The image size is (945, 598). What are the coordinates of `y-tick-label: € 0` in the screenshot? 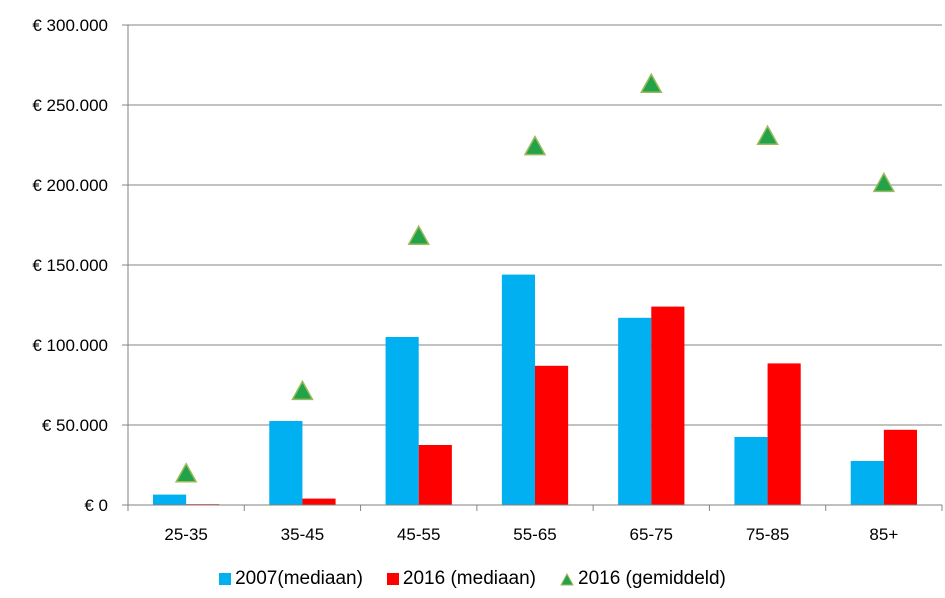 It's located at (96, 505).